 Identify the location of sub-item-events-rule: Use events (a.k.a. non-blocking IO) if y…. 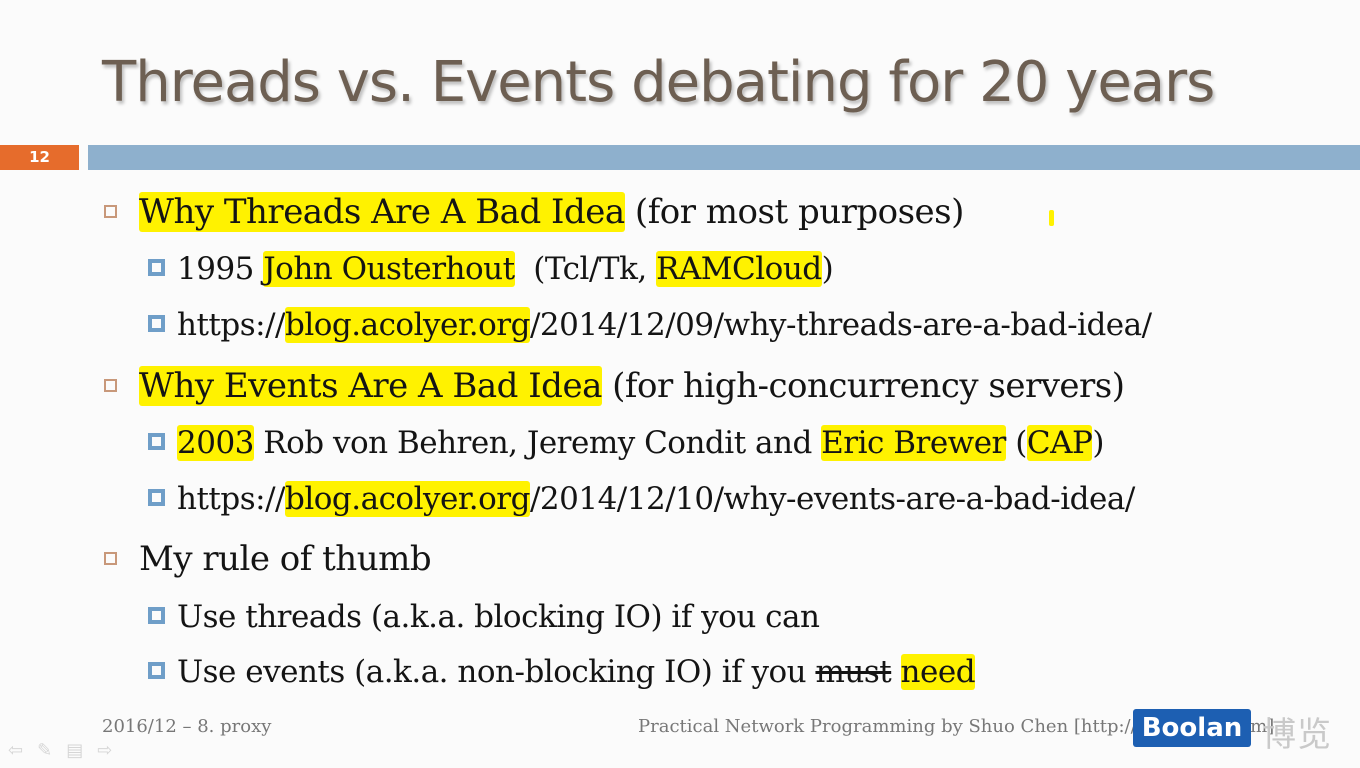
(562, 672).